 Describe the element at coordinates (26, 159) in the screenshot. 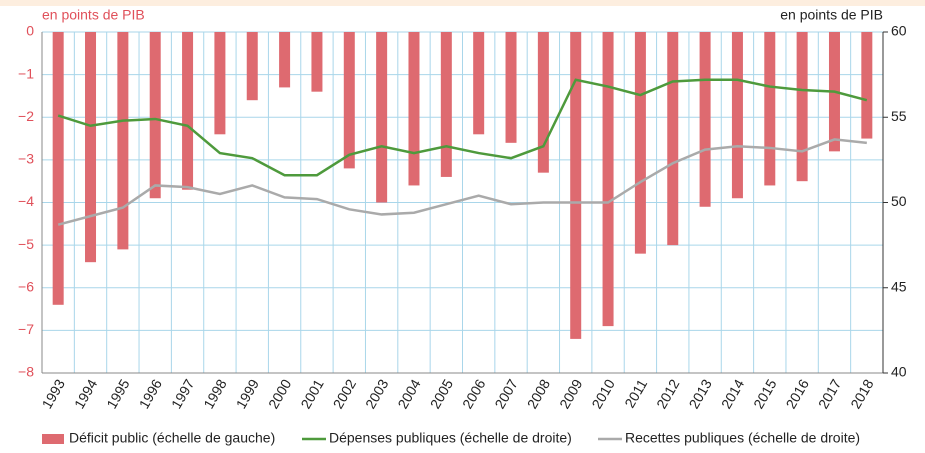

I see `y-tick-label: −3` at that location.